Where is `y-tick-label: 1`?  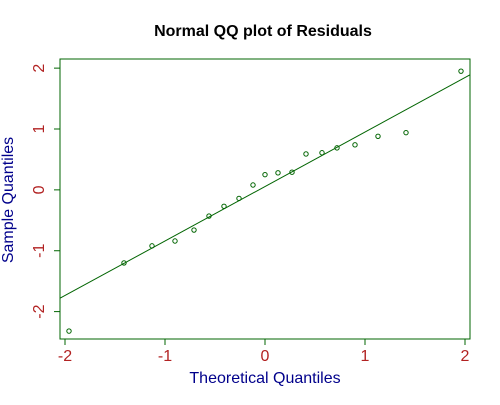
y-tick-label: 1 is located at coordinates (39, 128).